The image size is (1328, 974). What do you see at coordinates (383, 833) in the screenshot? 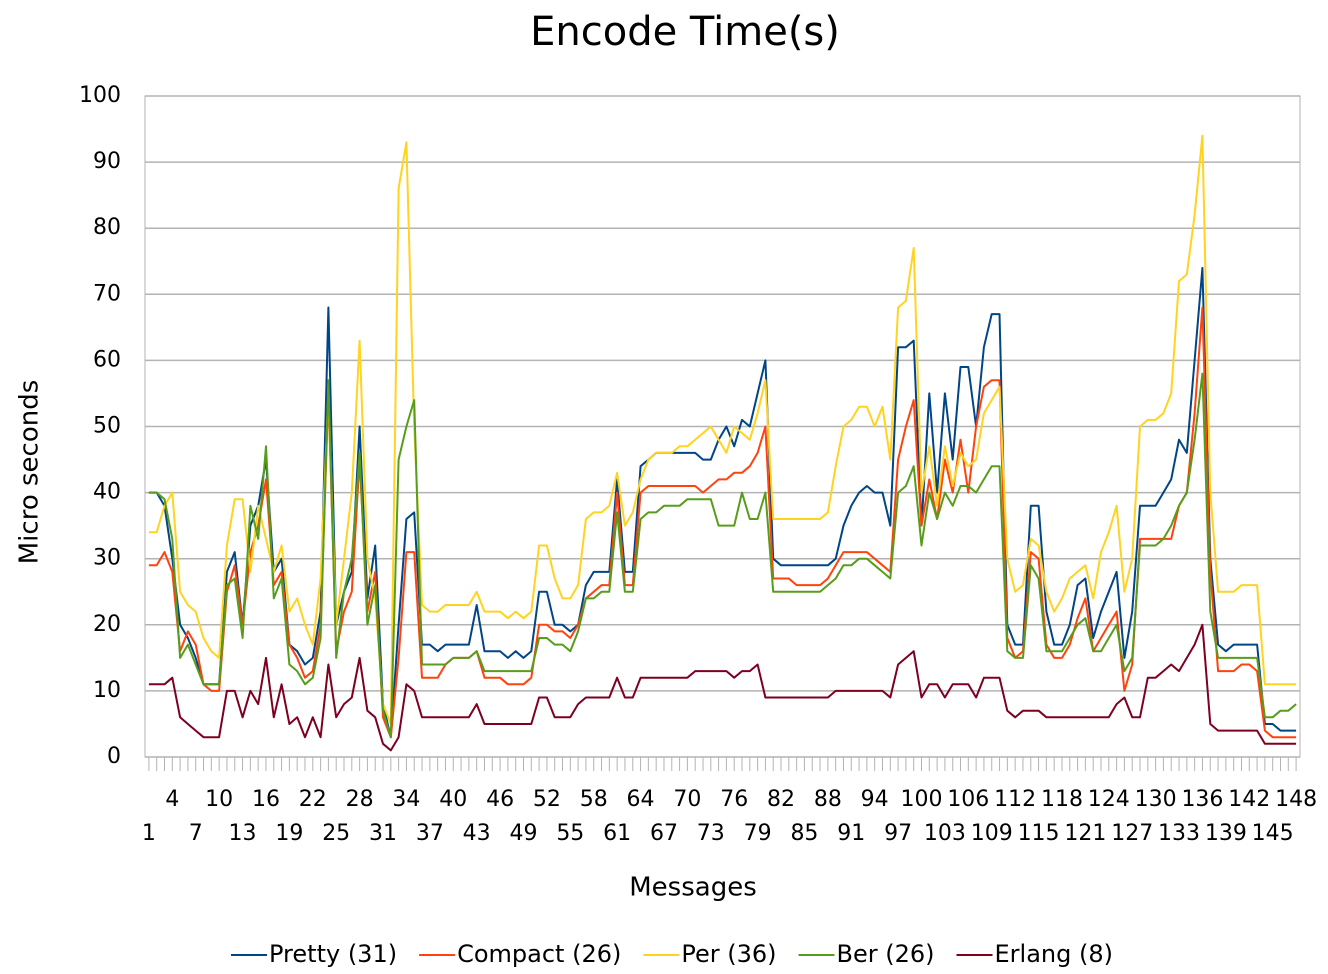
I see `x-tick-label: 31` at bounding box center [383, 833].